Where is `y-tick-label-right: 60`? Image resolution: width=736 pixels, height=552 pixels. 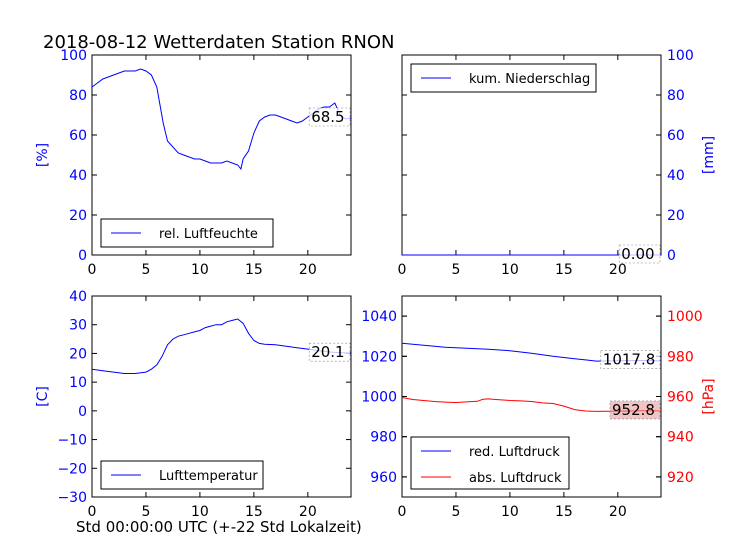
y-tick-label-right: 60 is located at coordinates (676, 136).